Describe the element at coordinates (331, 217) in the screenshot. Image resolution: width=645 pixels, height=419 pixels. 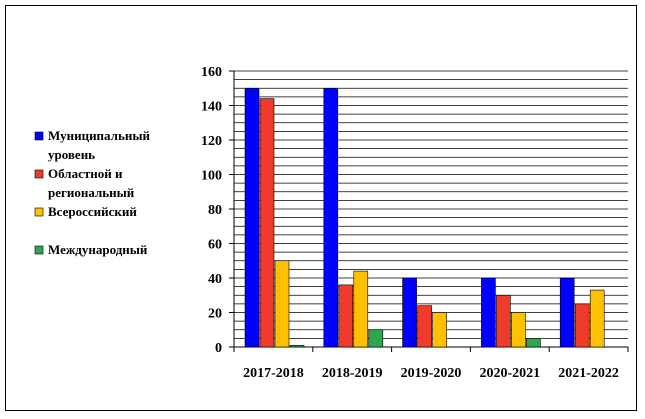
I see `bar-1-2018-2019` at that location.